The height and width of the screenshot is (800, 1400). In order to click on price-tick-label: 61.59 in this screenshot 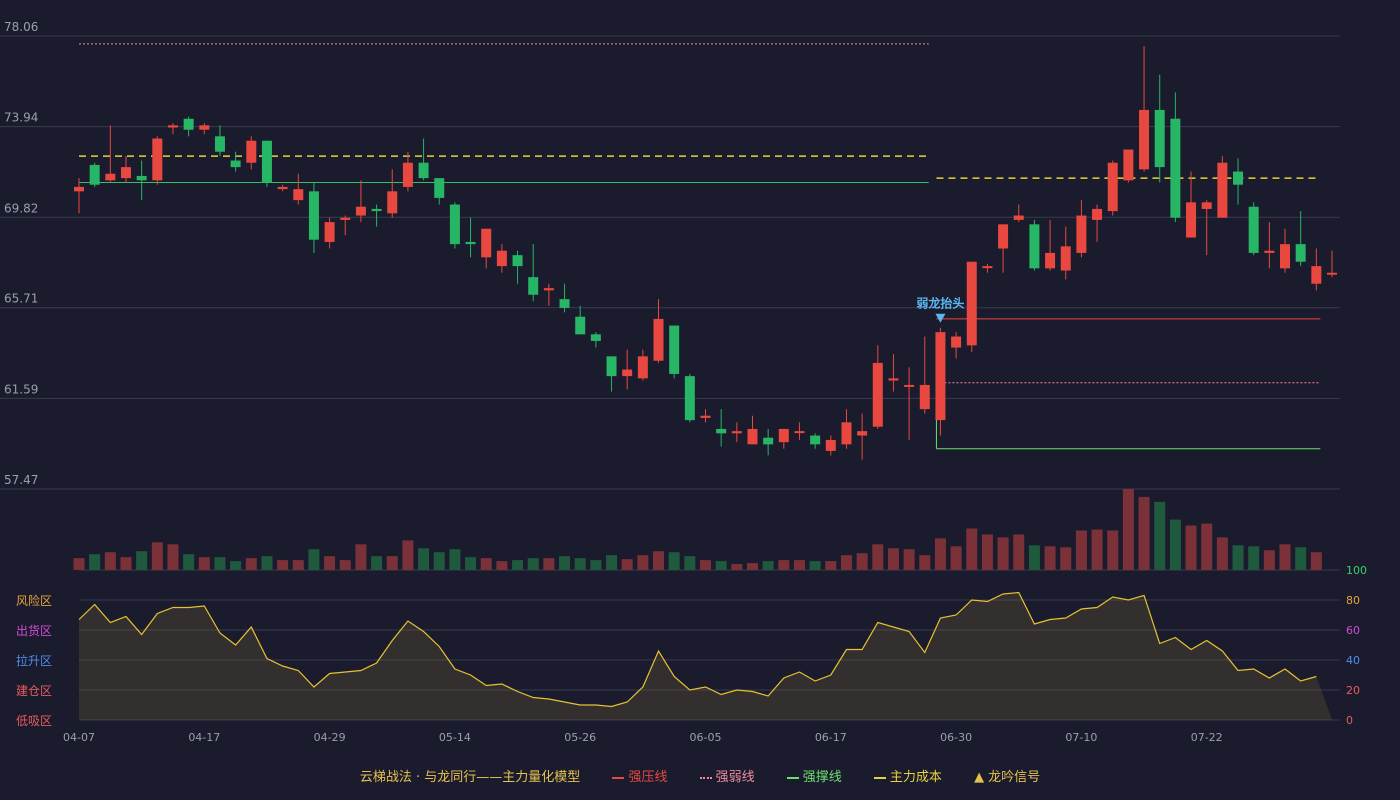, I will do `click(21, 389)`.